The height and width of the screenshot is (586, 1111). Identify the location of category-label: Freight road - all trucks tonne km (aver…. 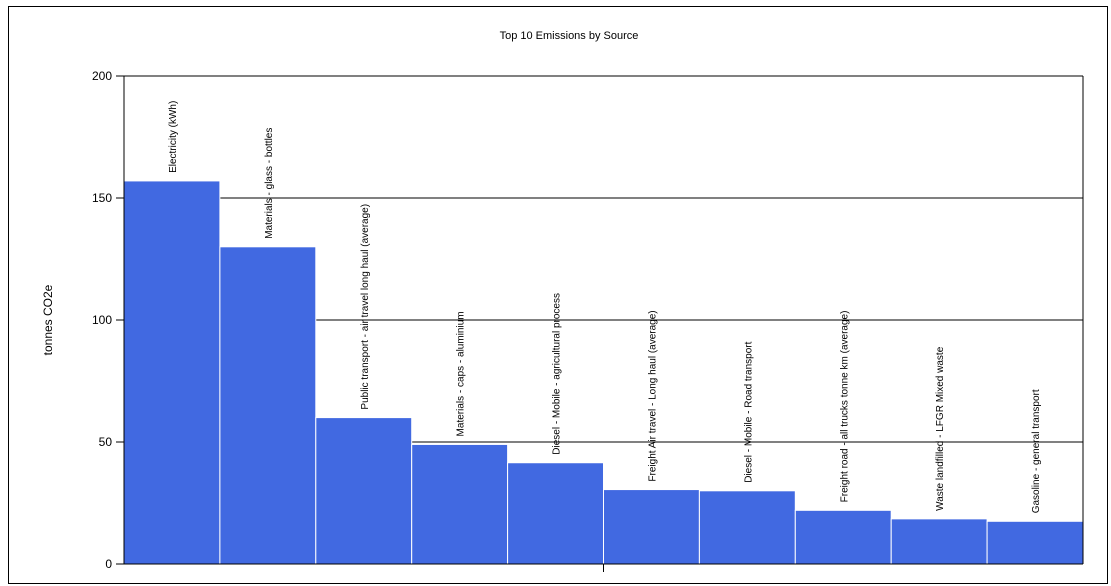
(844, 407).